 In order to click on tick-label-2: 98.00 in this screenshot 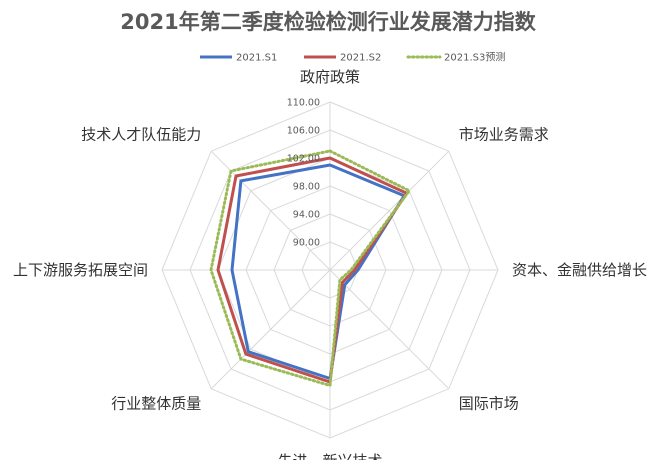, I will do `click(306, 187)`.